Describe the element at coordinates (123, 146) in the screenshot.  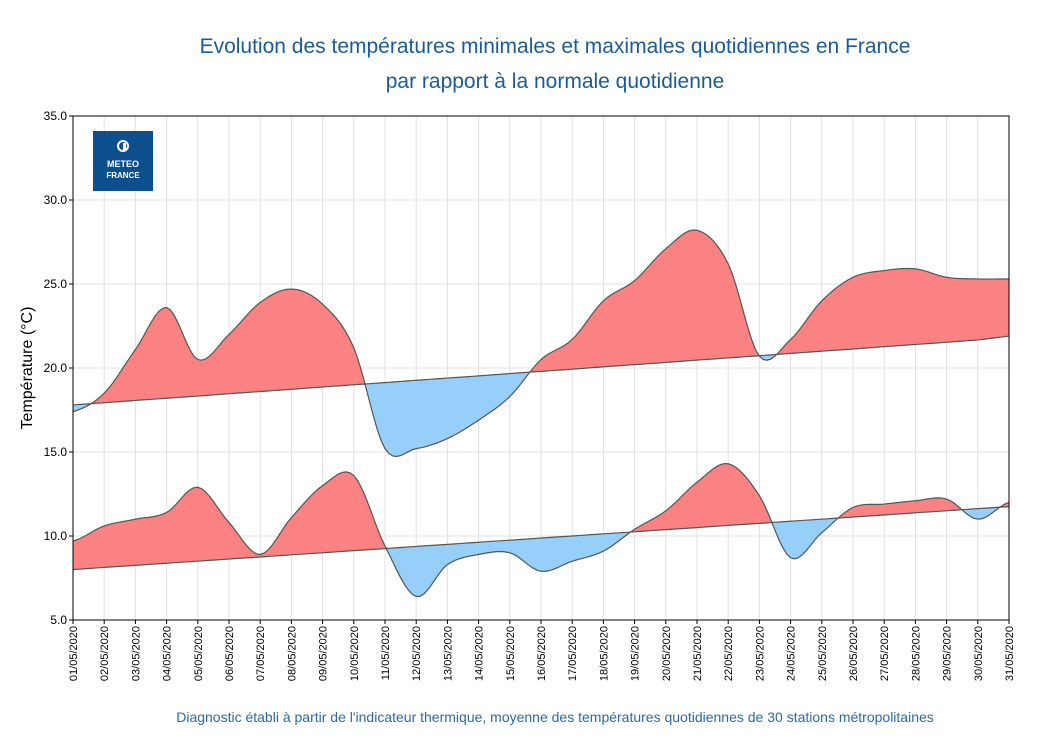
I see `logo-icon` at that location.